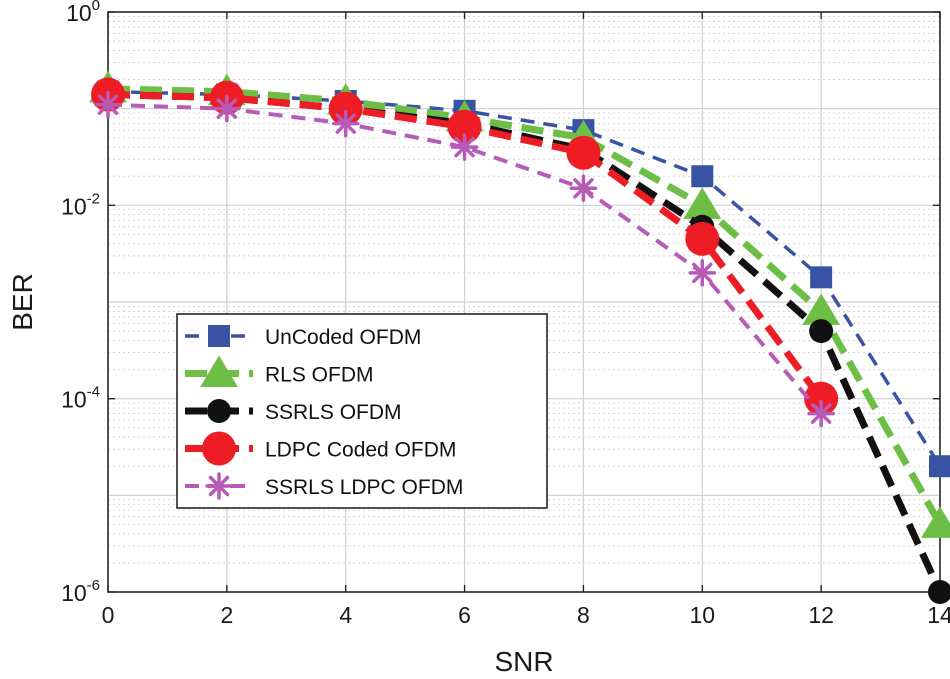 This screenshot has width=950, height=679. What do you see at coordinates (108, 615) in the screenshot?
I see `x-tick-label: 0` at bounding box center [108, 615].